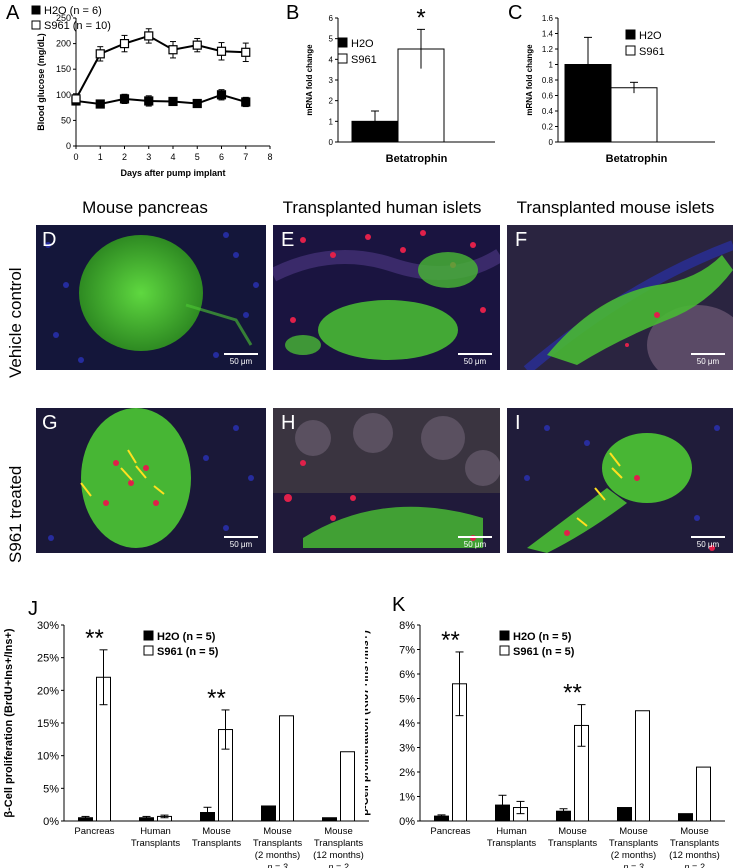 This screenshot has height=868, width=733. Describe the element at coordinates (277, 855) in the screenshot. I see `x-category-label: (2 months)` at that location.